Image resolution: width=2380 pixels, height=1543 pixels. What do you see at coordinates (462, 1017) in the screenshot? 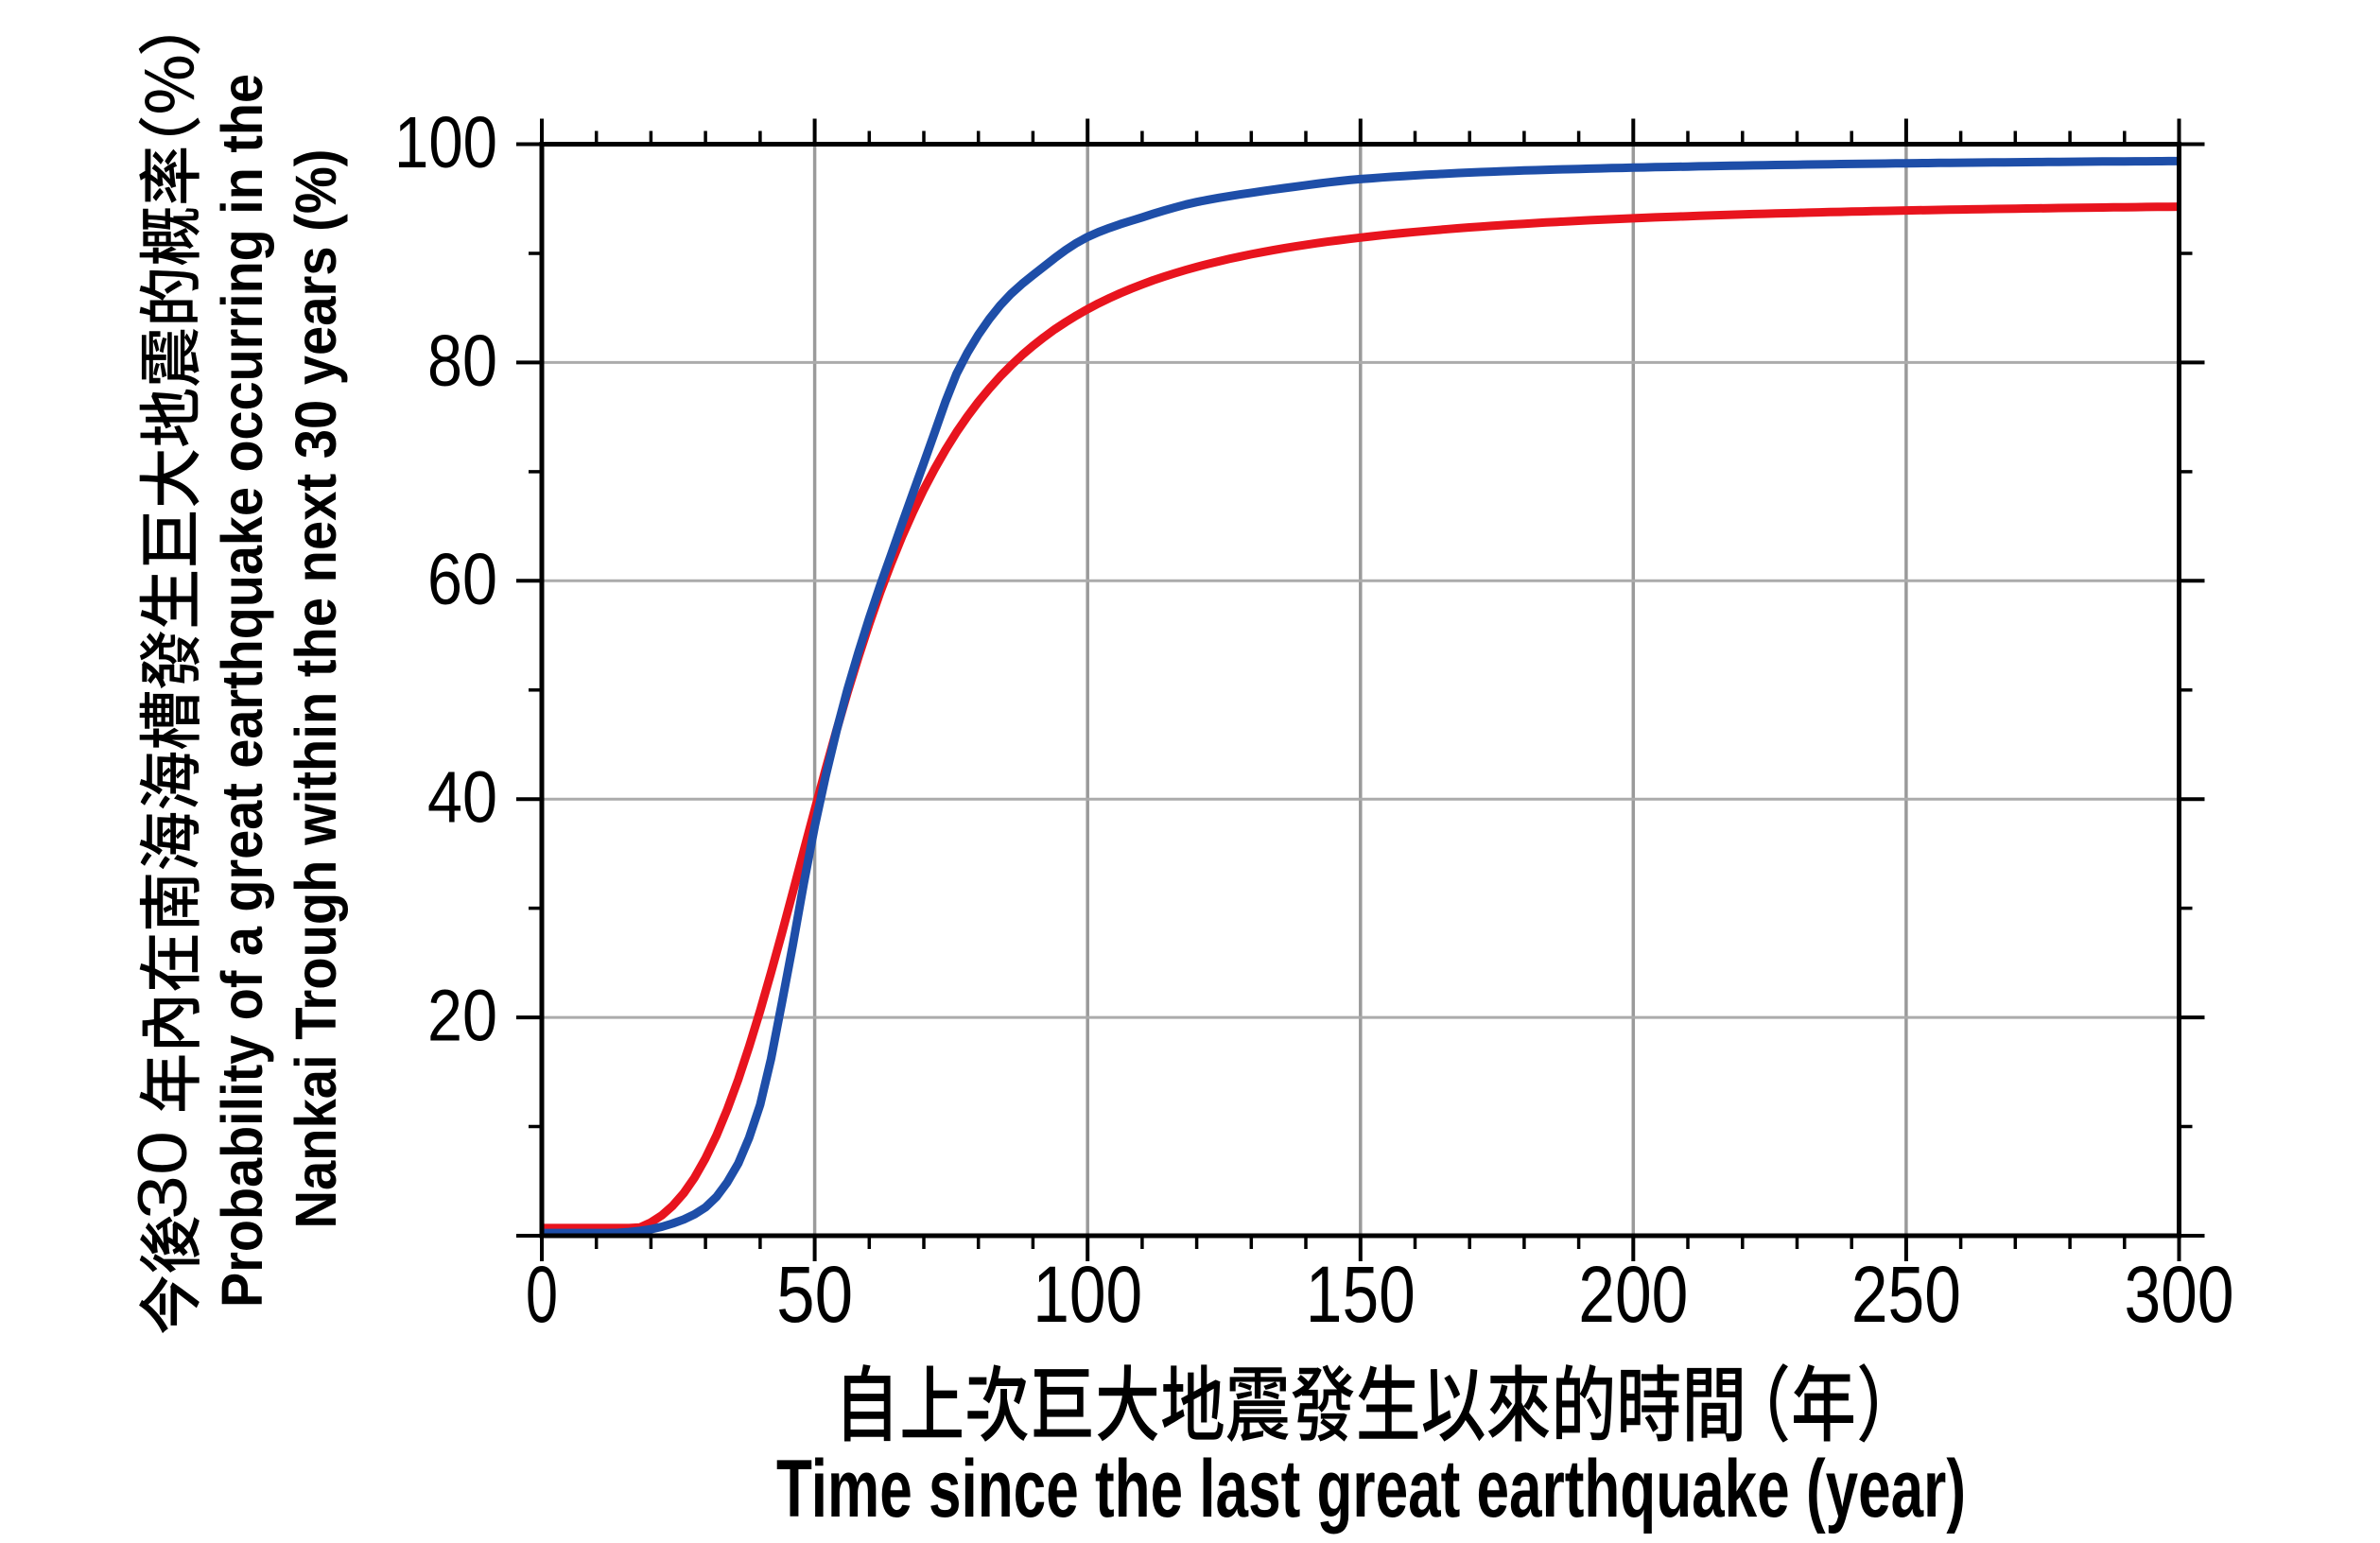
I see `svg-text: 20` at bounding box center [462, 1017].